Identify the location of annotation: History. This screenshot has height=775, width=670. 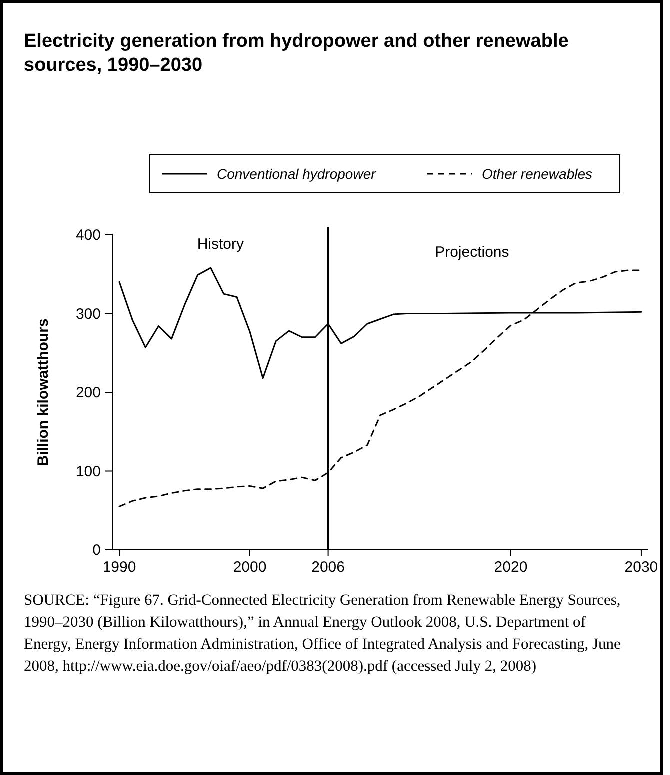
(220, 244).